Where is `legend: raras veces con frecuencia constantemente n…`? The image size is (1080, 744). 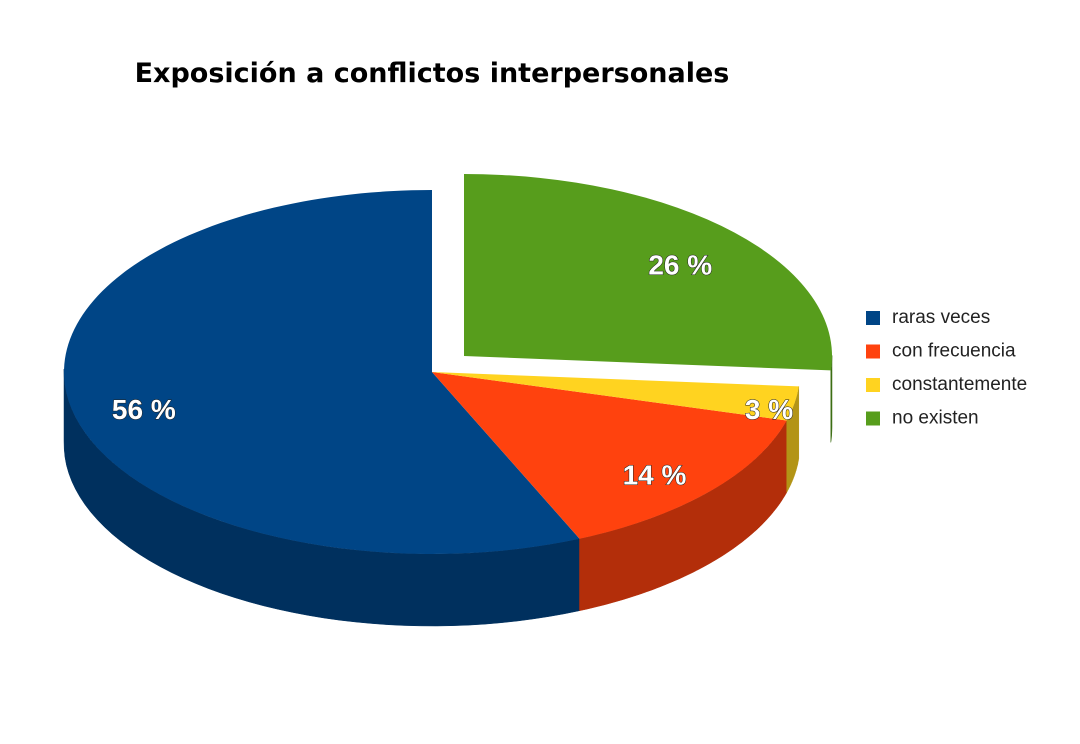 legend: raras veces con frecuencia constantemente n… is located at coordinates (946, 368).